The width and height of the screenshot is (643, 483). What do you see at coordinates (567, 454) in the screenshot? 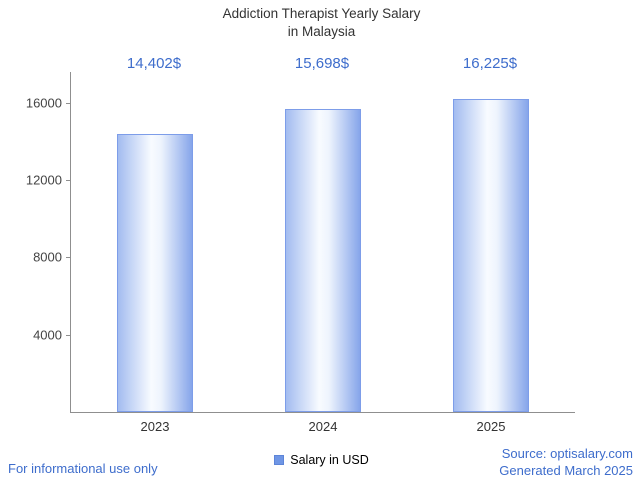
I see `source-link: Source: optisalary.com` at bounding box center [567, 454].